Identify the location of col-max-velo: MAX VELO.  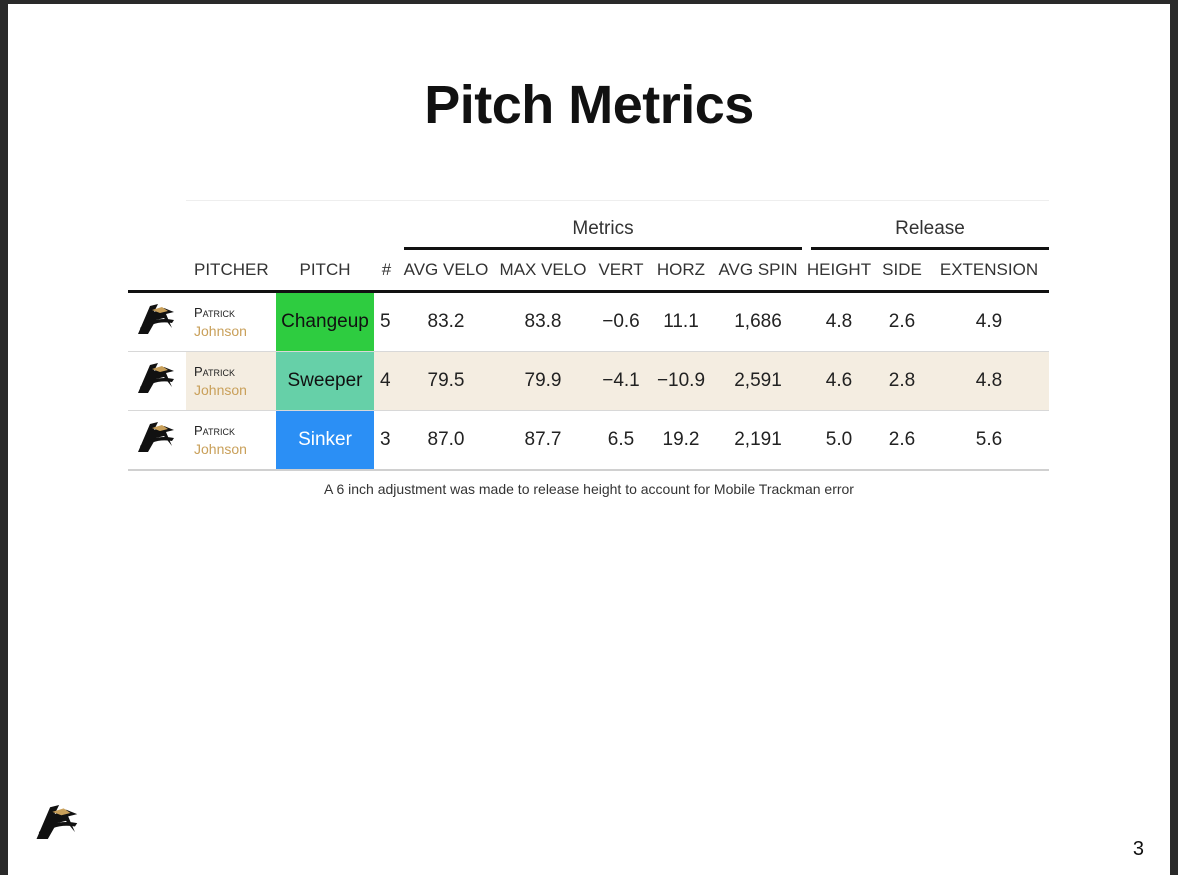
(543, 271).